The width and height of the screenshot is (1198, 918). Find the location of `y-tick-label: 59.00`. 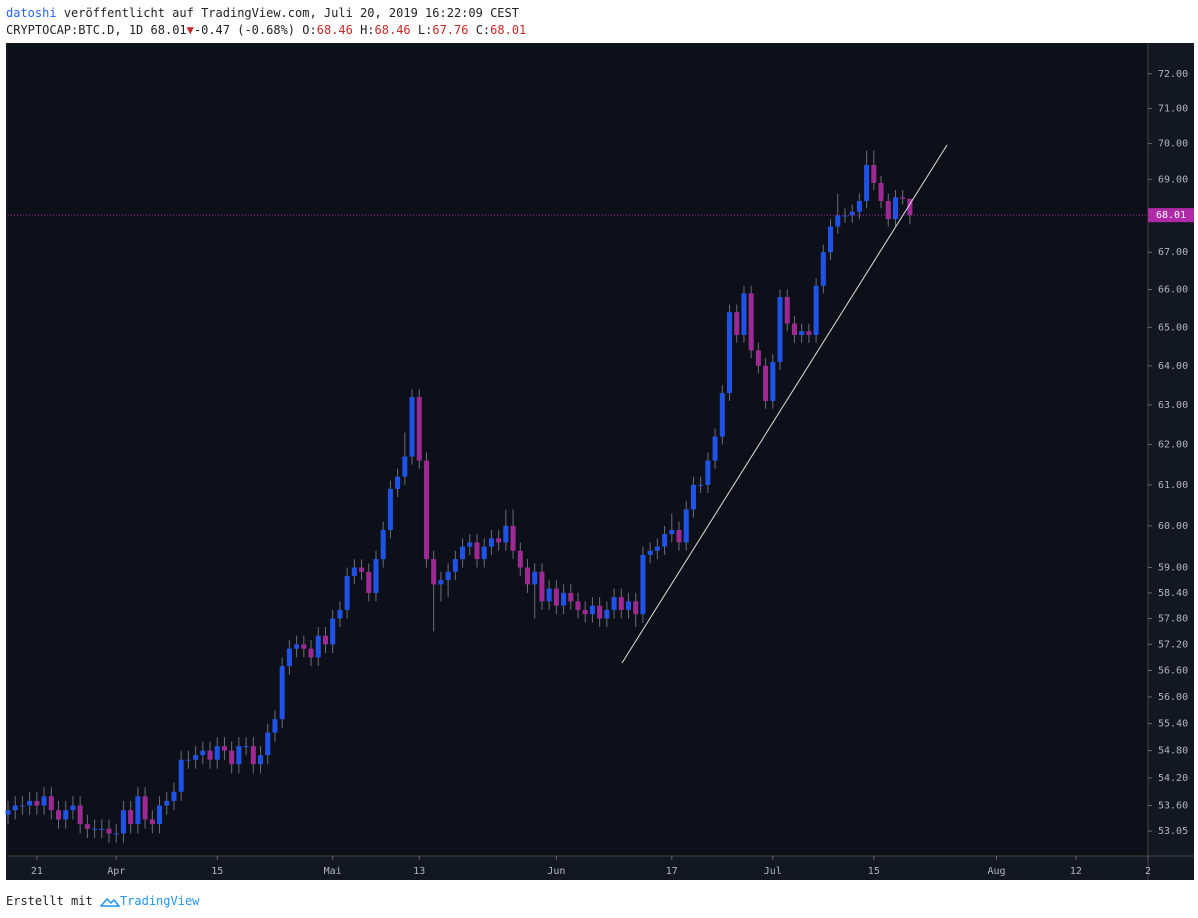

y-tick-label: 59.00 is located at coordinates (1173, 568).